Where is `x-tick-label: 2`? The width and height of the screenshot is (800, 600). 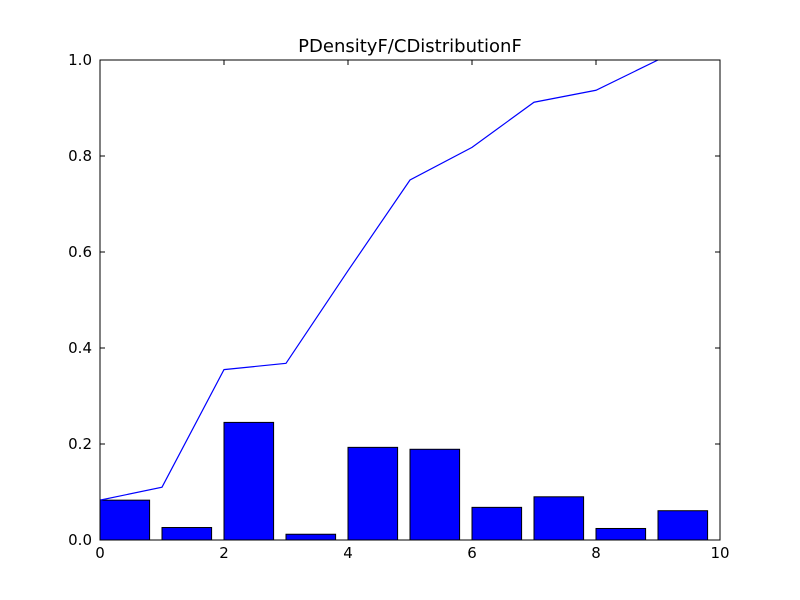
x-tick-label: 2 is located at coordinates (224, 553).